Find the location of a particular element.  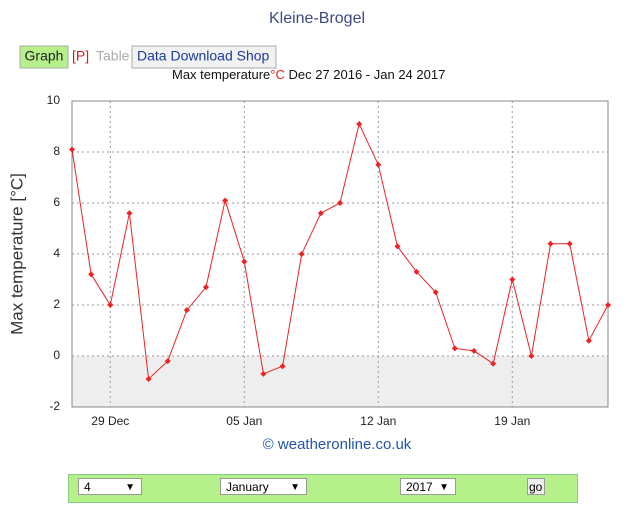

x-tick-label: 19 Jan is located at coordinates (512, 421).